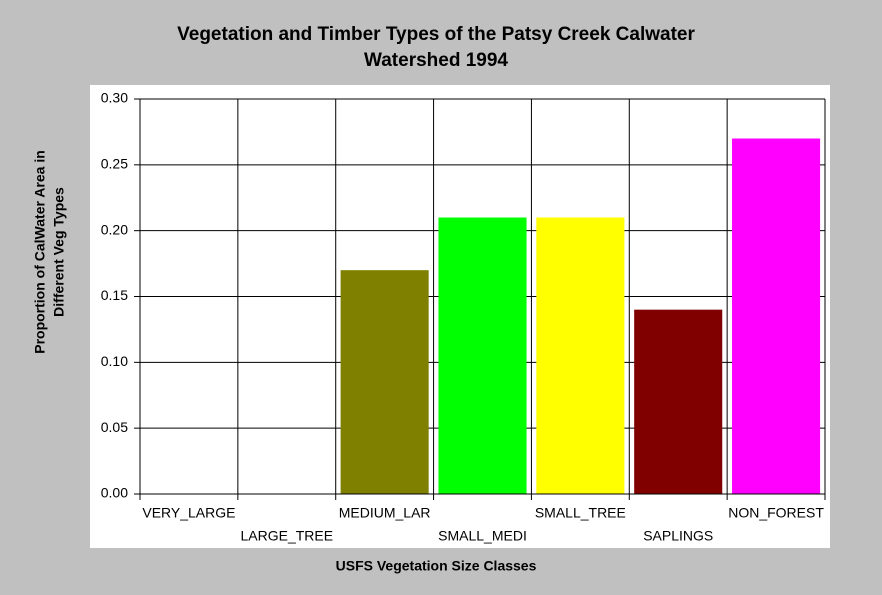 The width and height of the screenshot is (882, 595). What do you see at coordinates (114, 295) in the screenshot?
I see `y-tick-label: 0.15` at bounding box center [114, 295].